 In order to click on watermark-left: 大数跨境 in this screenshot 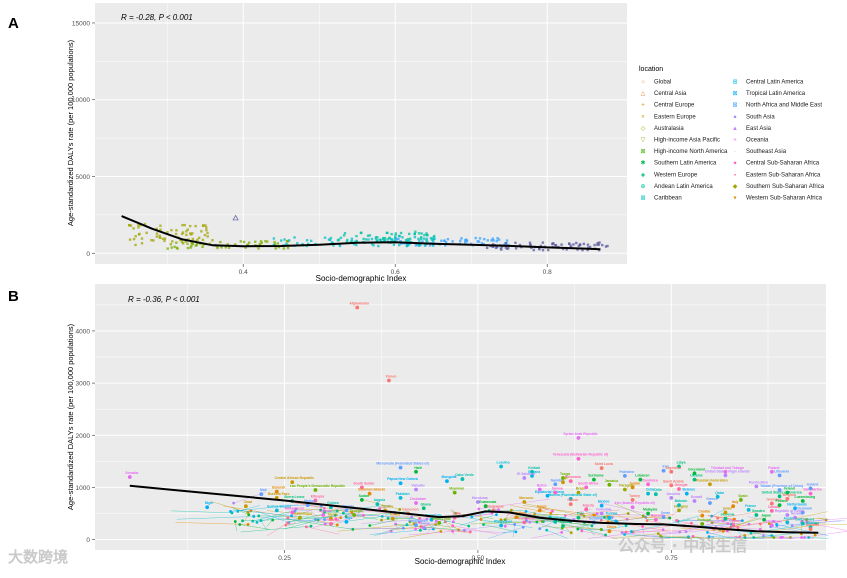, I will do `click(38, 556)`.